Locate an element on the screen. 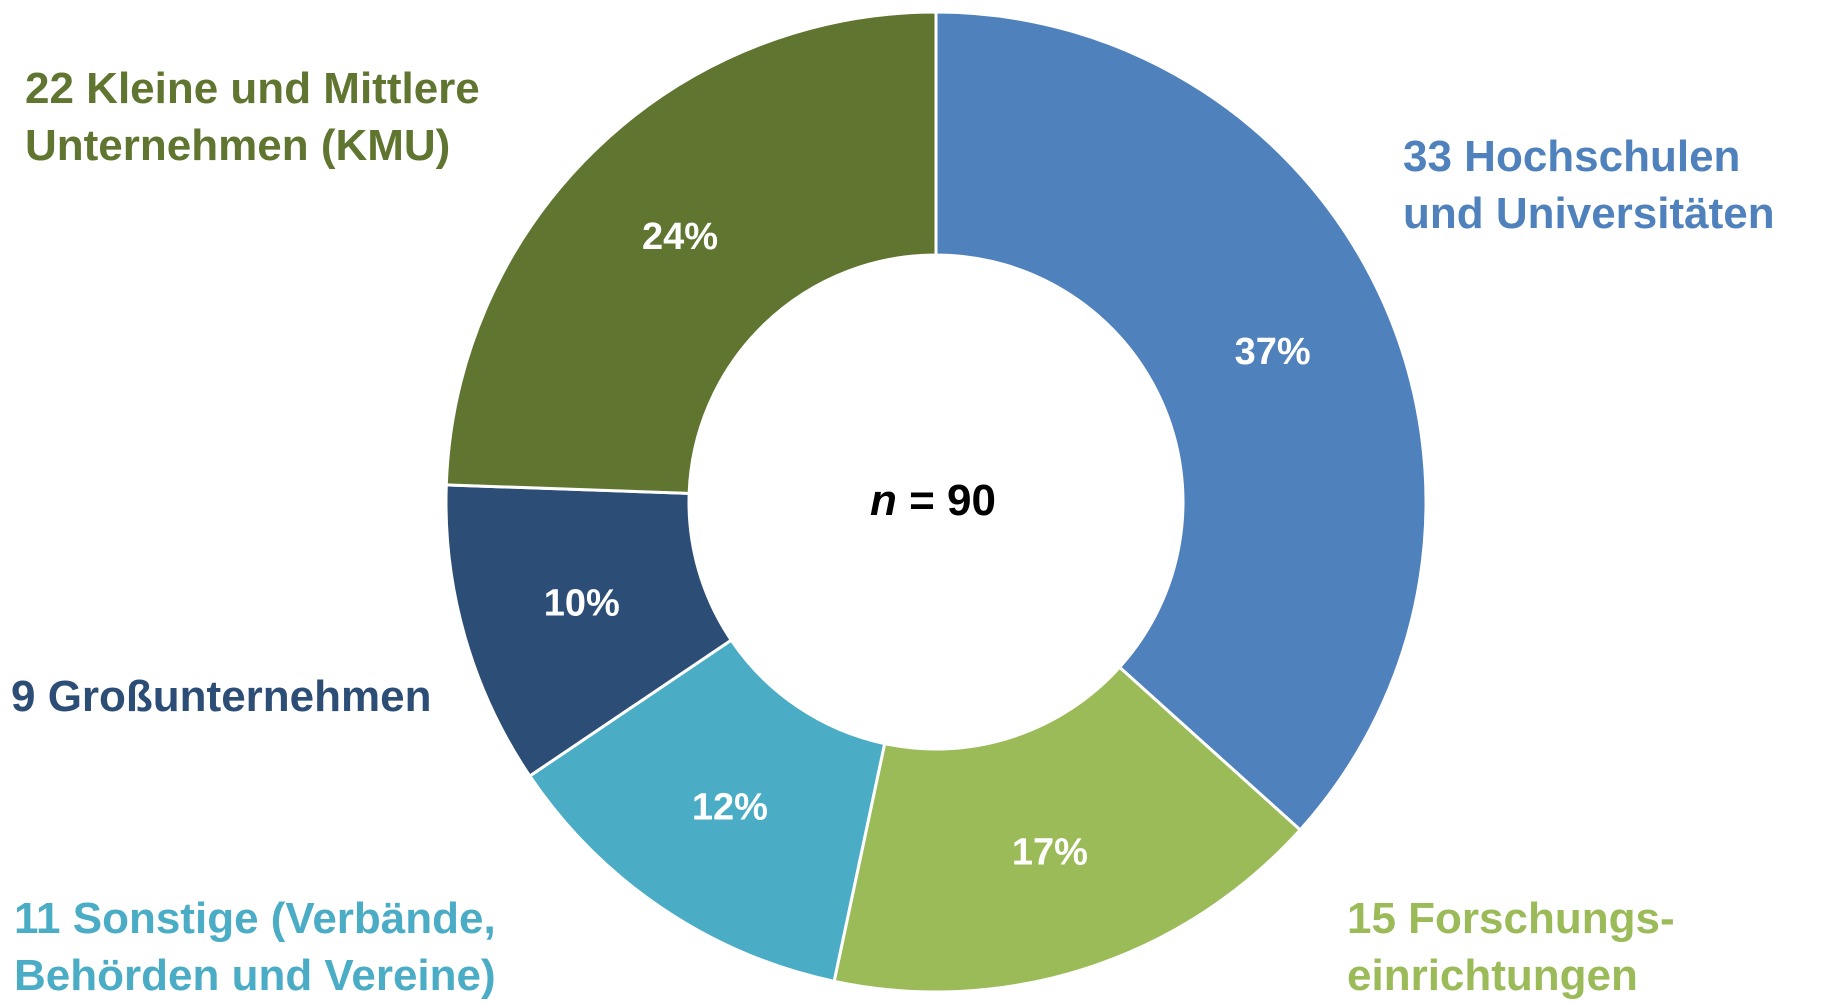 The image size is (1822, 1004). percent-label-hochschulen: 37% is located at coordinates (1273, 352).